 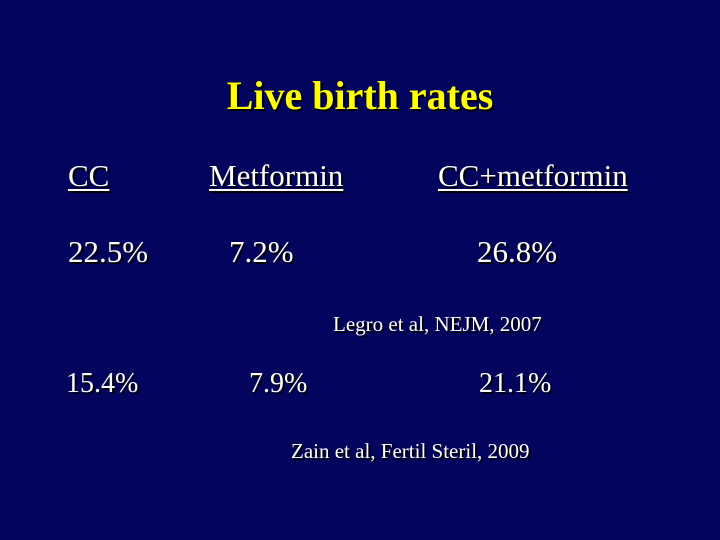 What do you see at coordinates (437, 324) in the screenshot?
I see `study1-citation: Legro et al, NEJM, 2007` at bounding box center [437, 324].